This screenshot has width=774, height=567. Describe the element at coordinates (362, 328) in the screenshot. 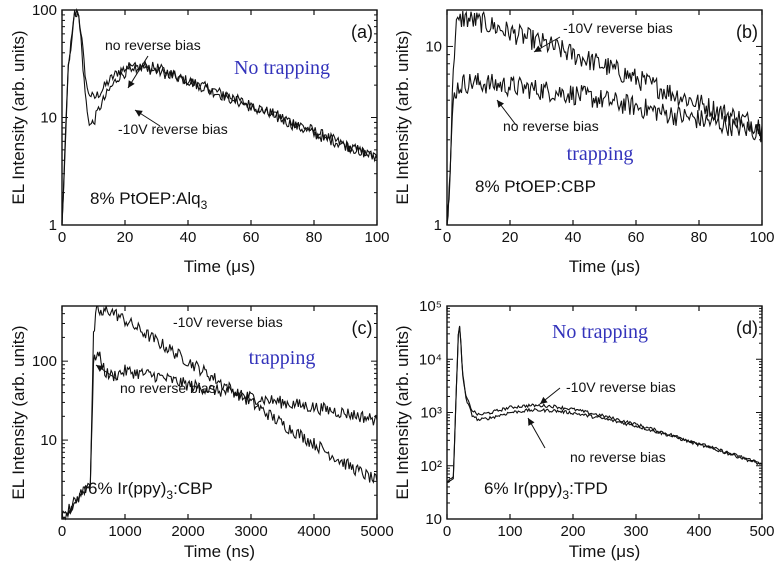

I see `panel-label: (c)` at that location.